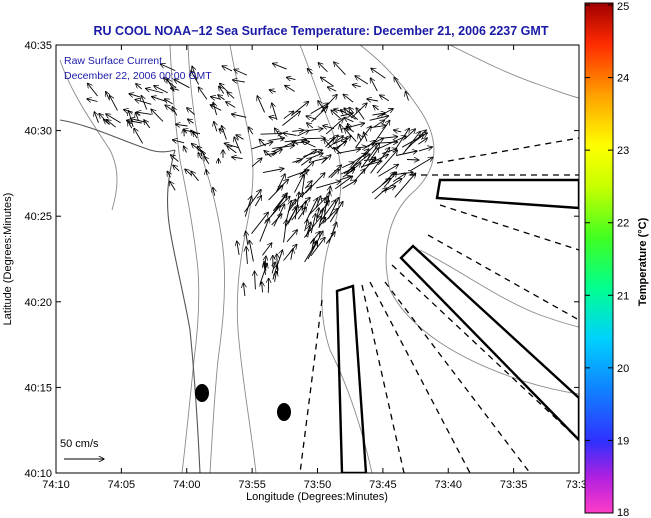  I want to click on colorbar-tick-label: 21, so click(623, 296).